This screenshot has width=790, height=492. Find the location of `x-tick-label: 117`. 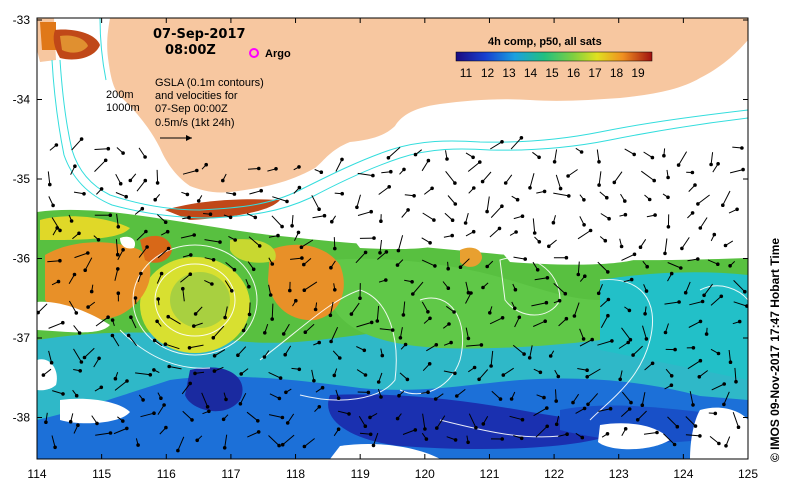

x-tick-label: 117 is located at coordinates (230, 474).